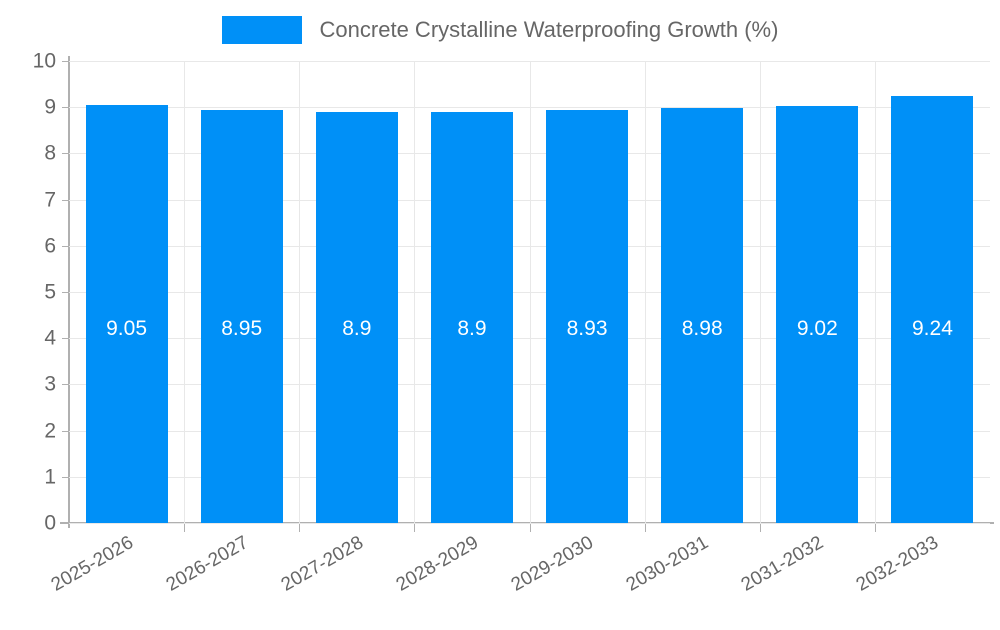 Image resolution: width=1000 pixels, height=630 pixels. What do you see at coordinates (932, 328) in the screenshot?
I see `bar-value-label: 9.24` at bounding box center [932, 328].